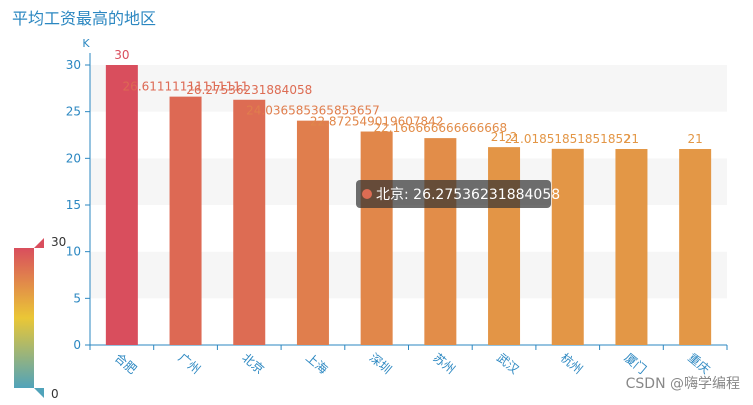  Describe the element at coordinates (186, 87) in the screenshot. I see `data-label: 26.61111111111111` at that location.